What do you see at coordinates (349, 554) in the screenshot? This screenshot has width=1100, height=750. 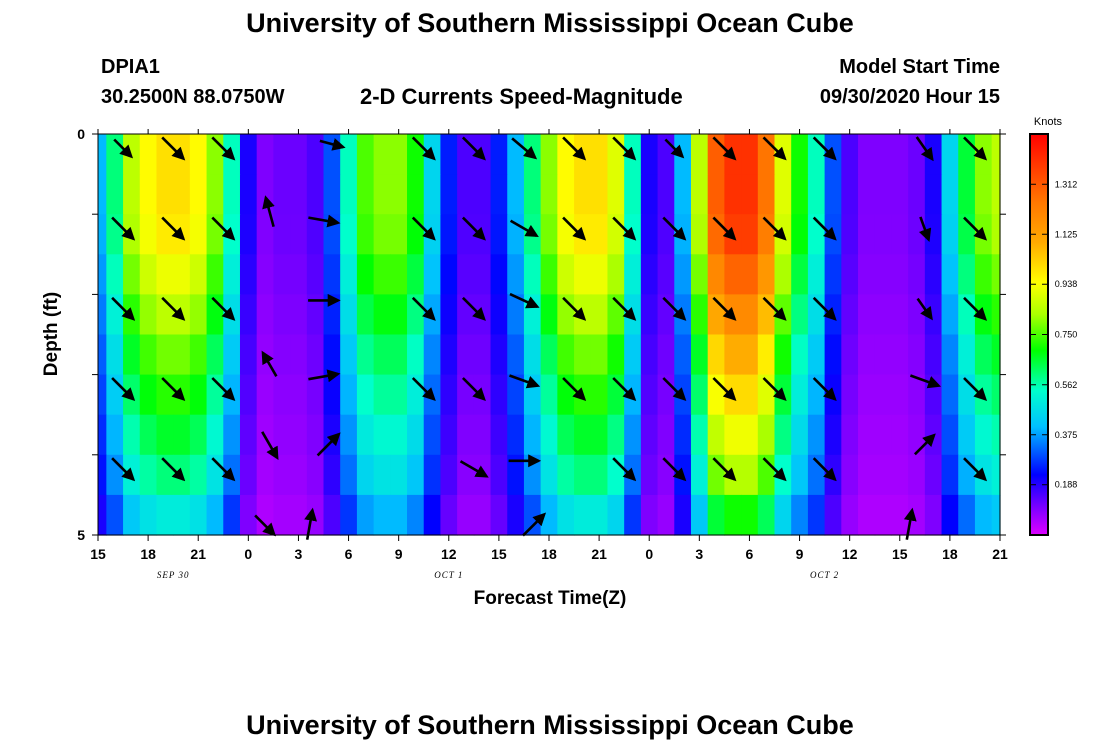 I see `x-tick-label: 6` at bounding box center [349, 554].